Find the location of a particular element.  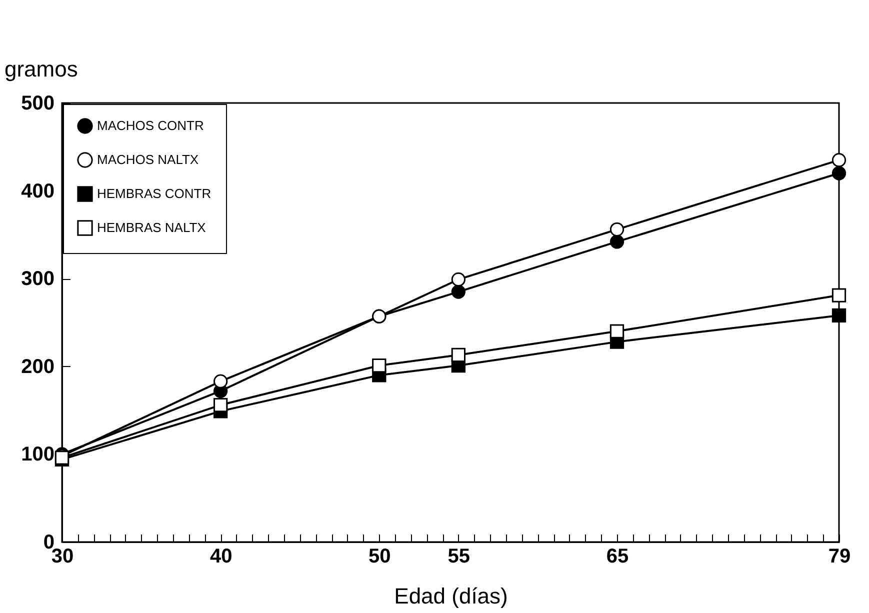

y-tick-label: 200 is located at coordinates (37, 367).